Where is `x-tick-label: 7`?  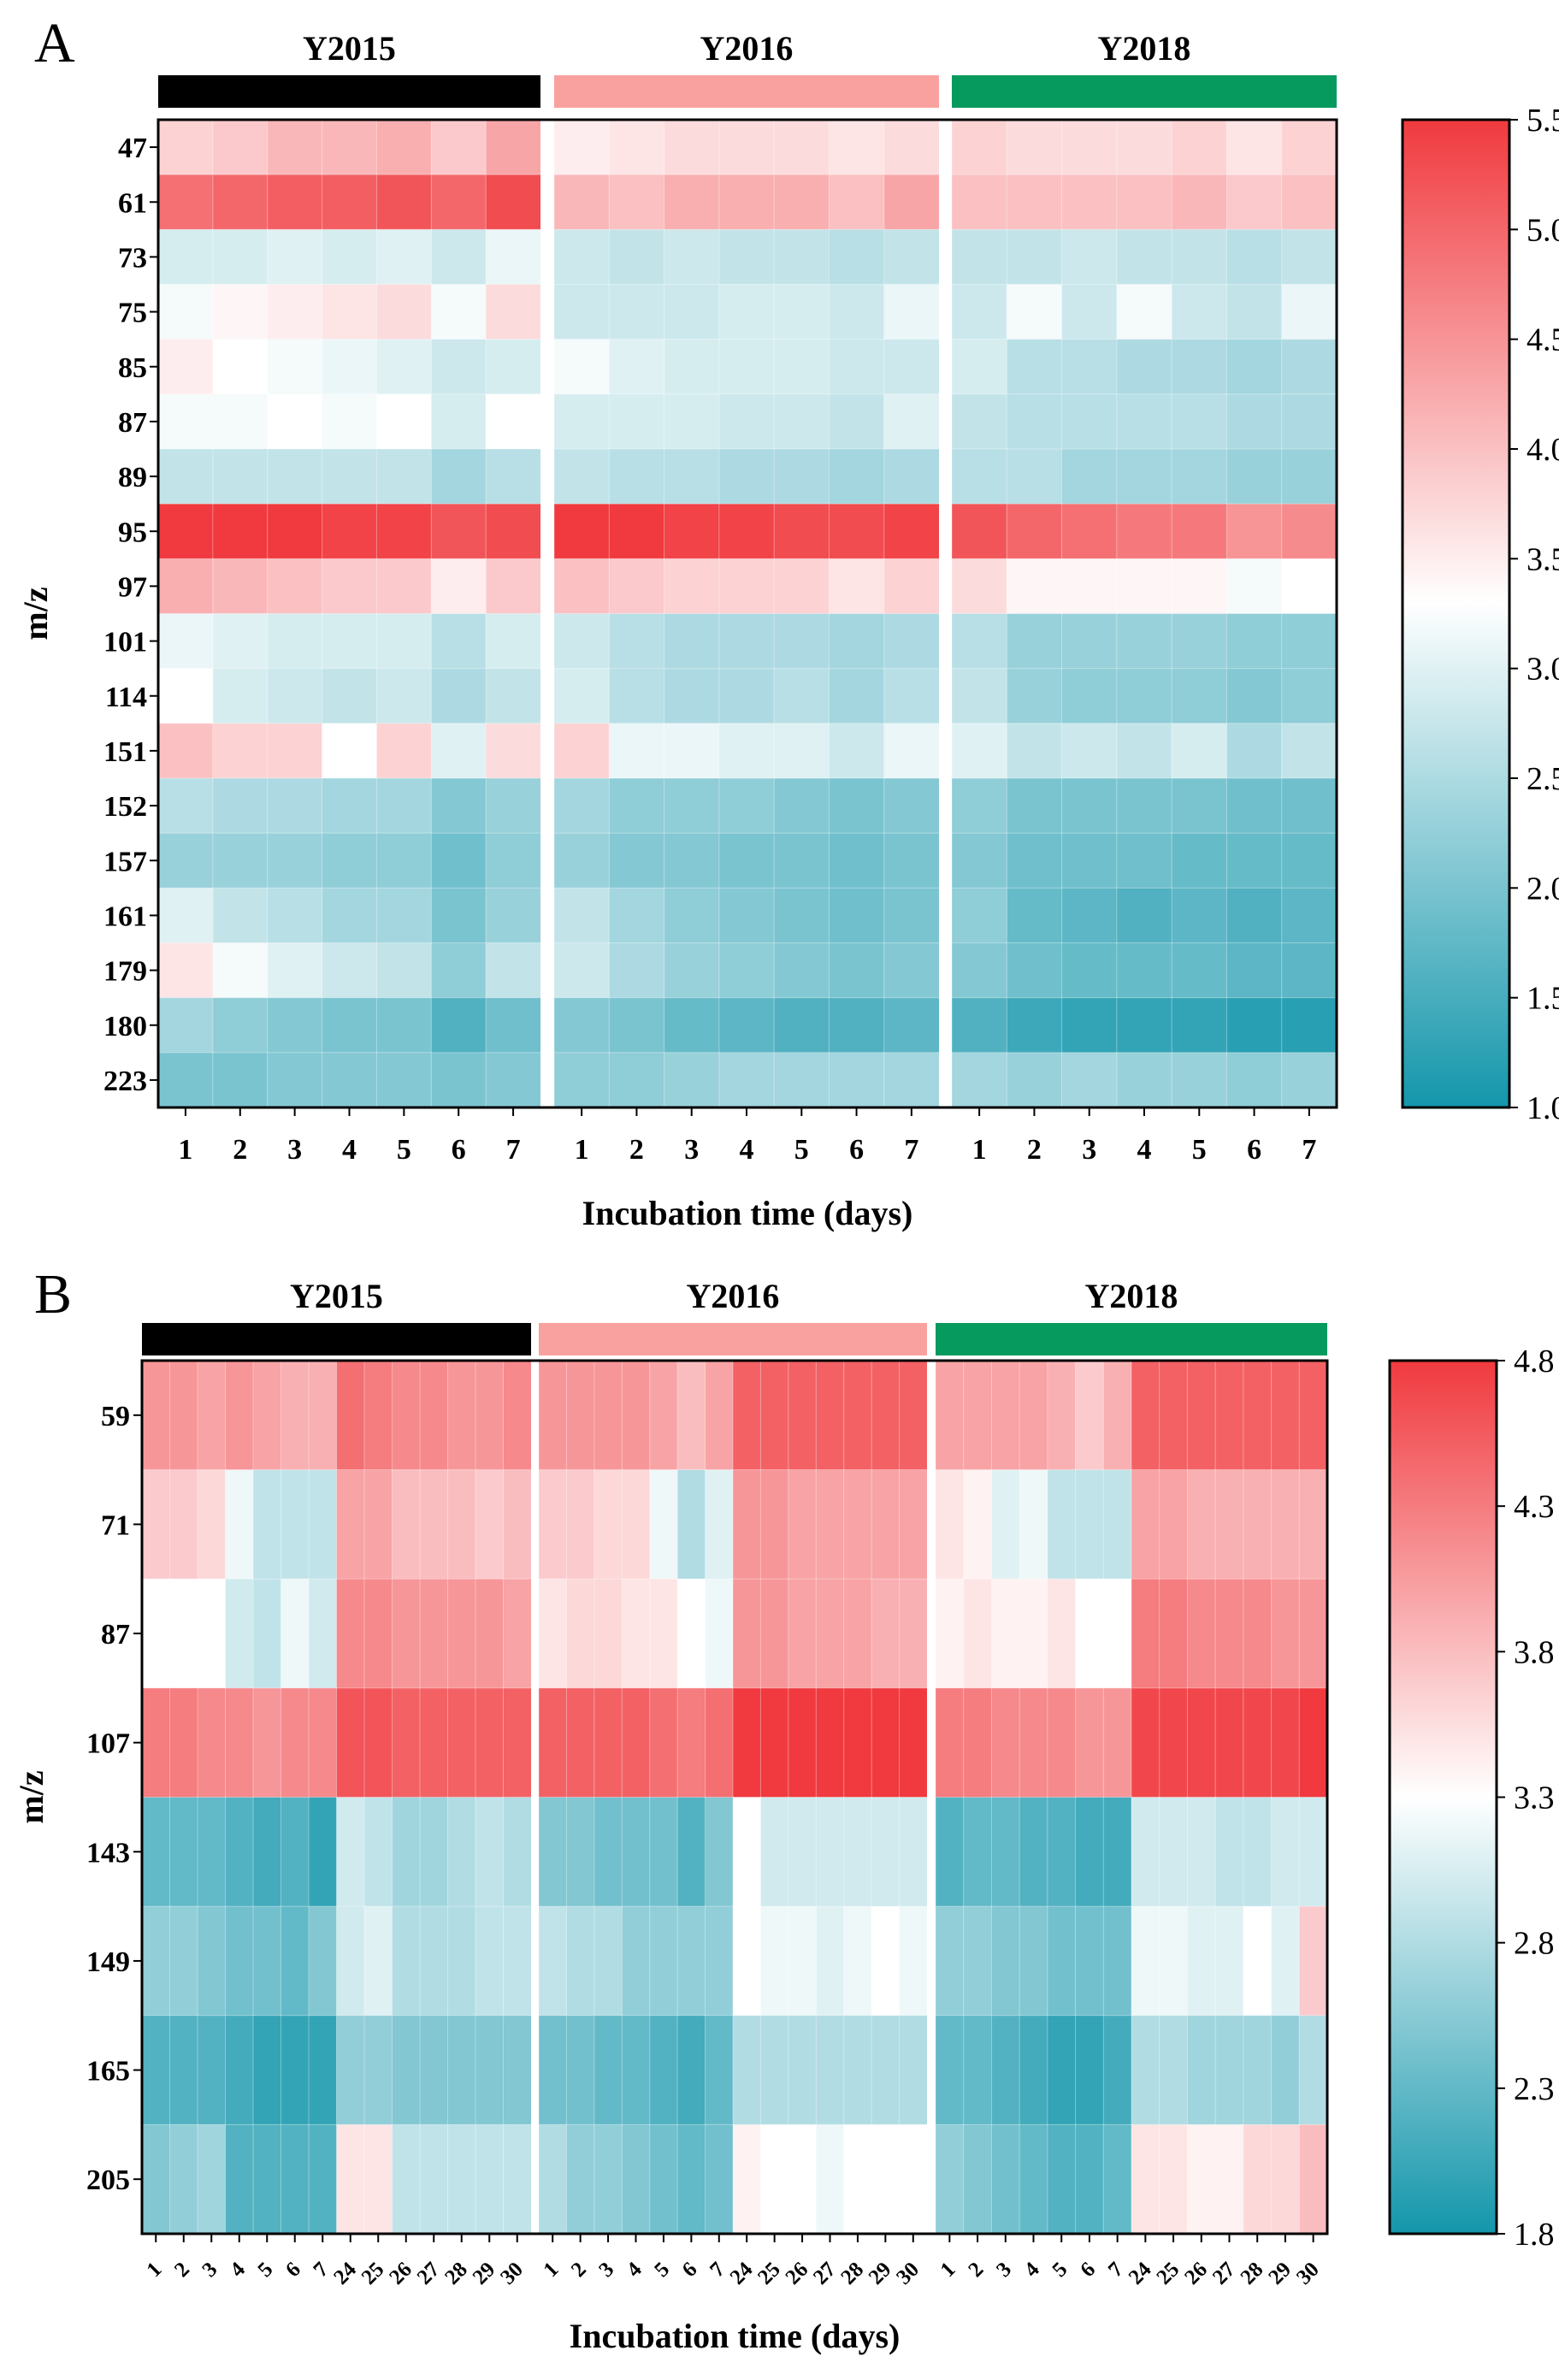
x-tick-label: 7 is located at coordinates (717, 2270).